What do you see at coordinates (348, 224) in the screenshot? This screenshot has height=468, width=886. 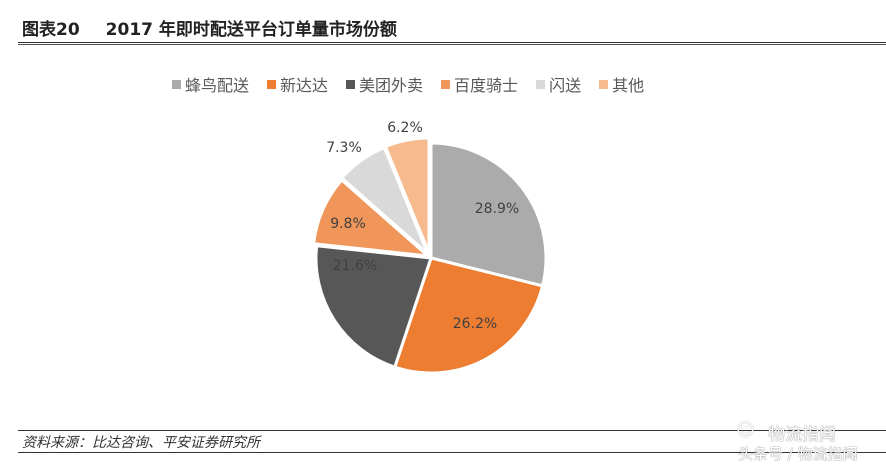 I see `slice-label: 9.8%` at bounding box center [348, 224].